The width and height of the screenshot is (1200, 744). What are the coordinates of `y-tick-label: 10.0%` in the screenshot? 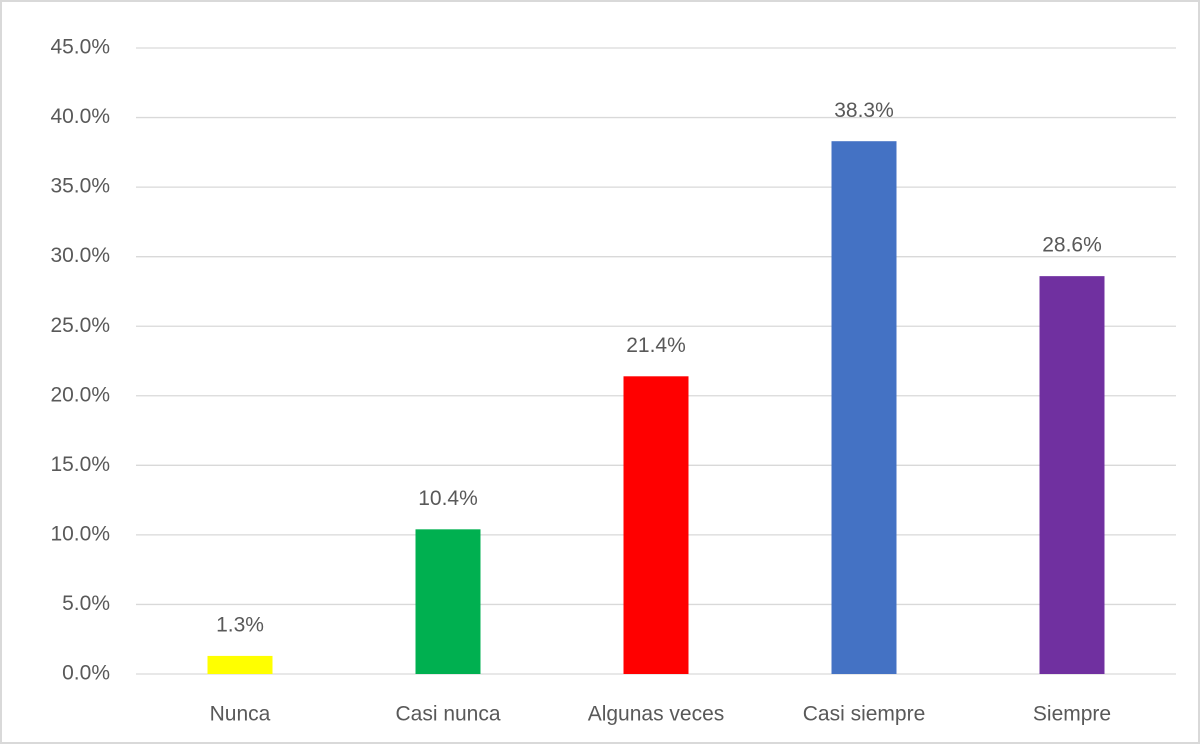 It's located at (80, 533).